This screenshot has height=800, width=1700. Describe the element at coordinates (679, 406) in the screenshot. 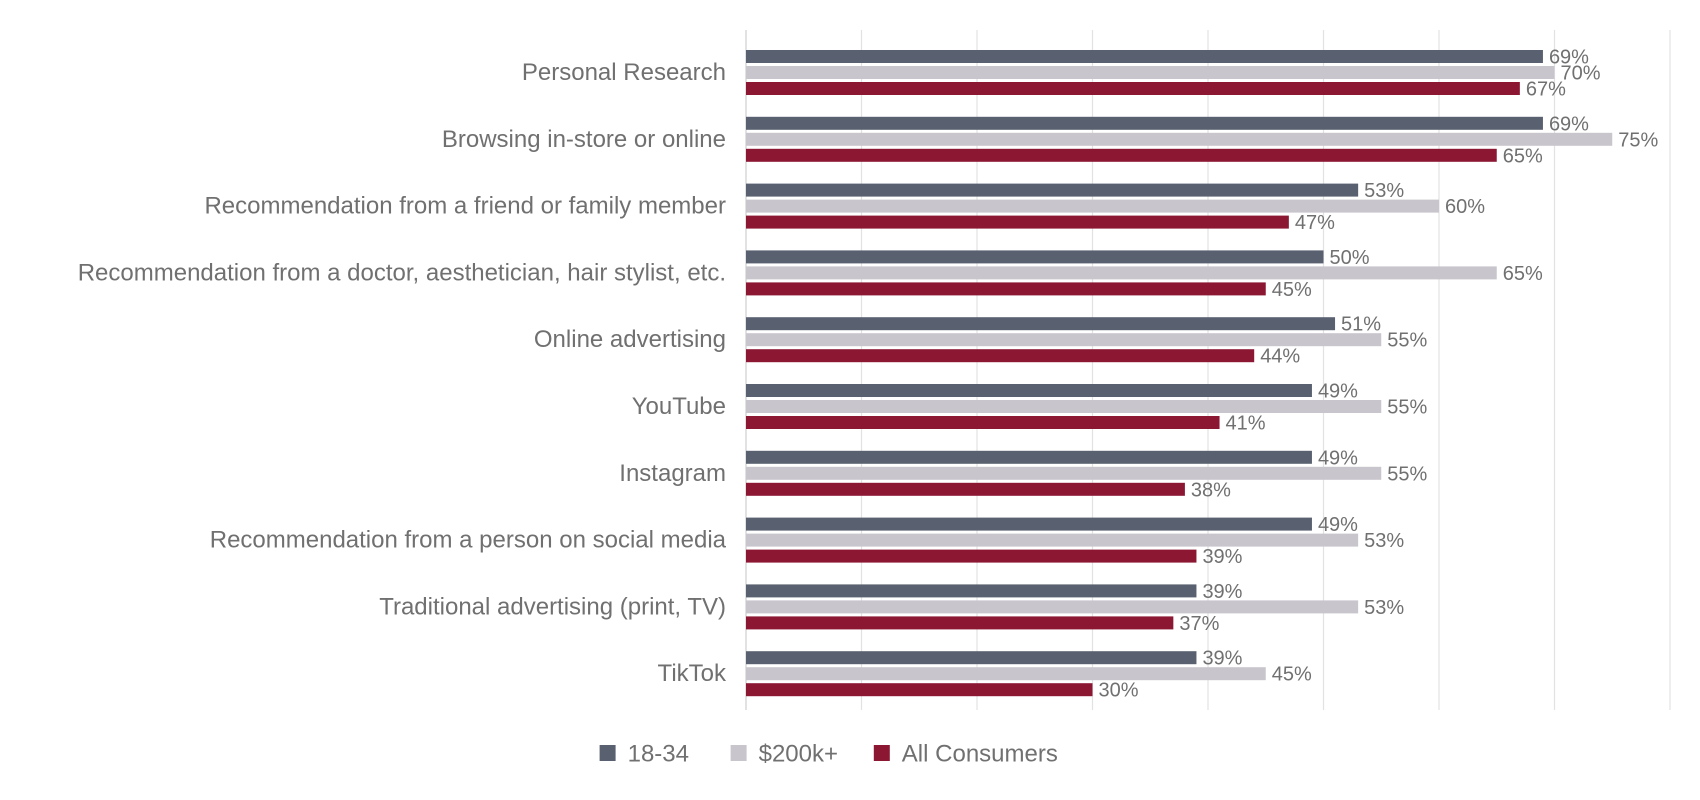

I see `category-label: YouTube` at that location.